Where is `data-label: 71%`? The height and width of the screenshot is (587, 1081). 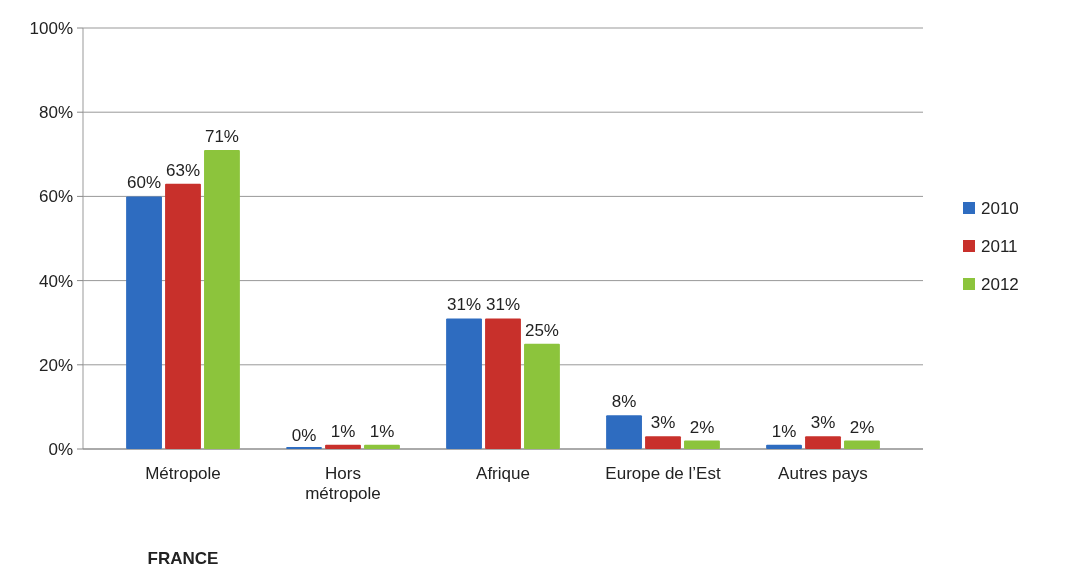
data-label: 71% is located at coordinates (221, 137).